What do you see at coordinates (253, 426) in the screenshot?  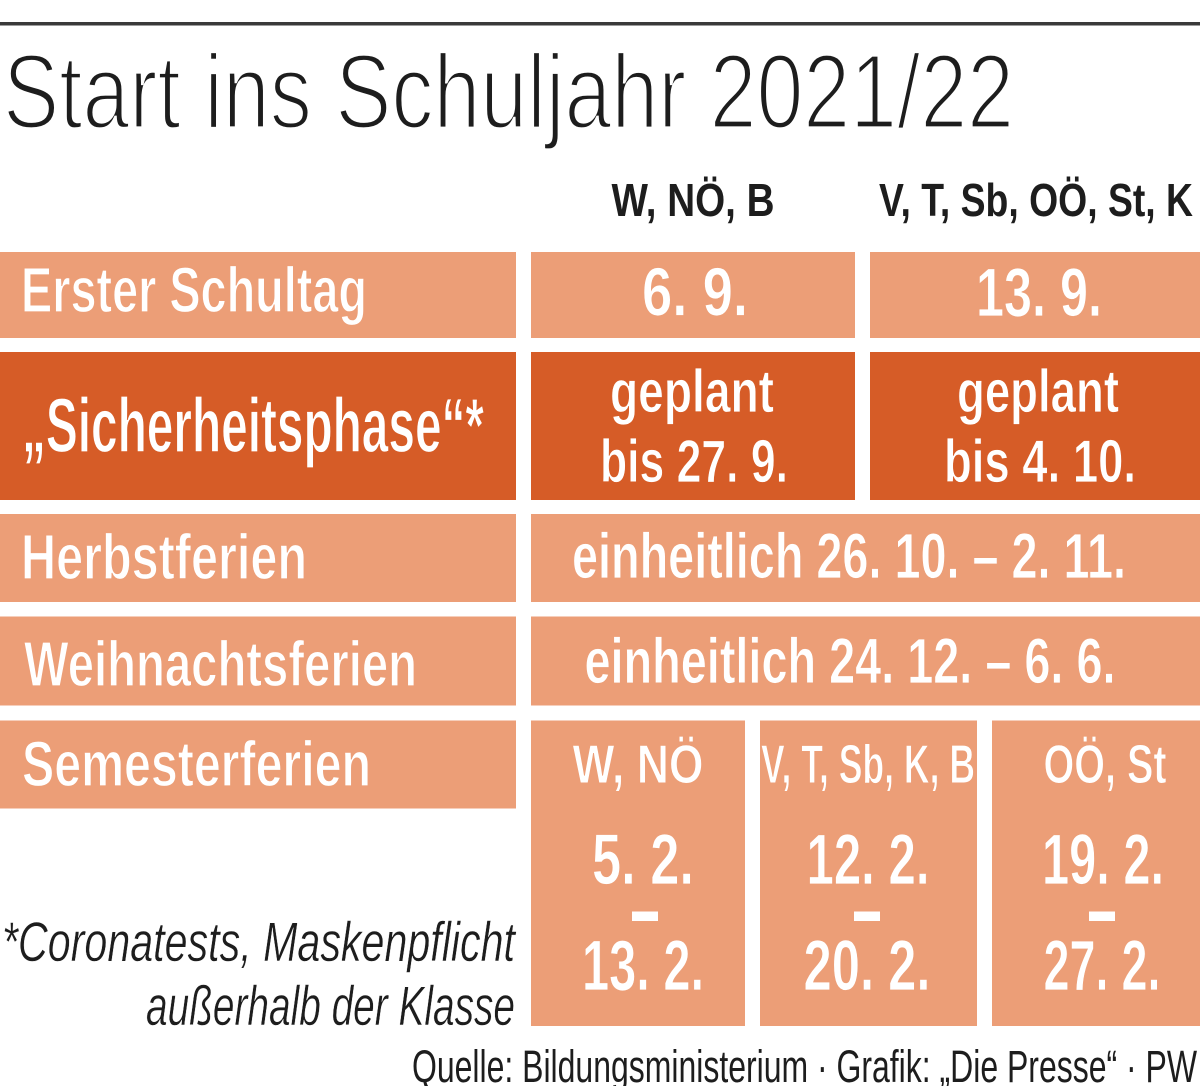 I see `svg-text: „Sicherheitsphase“*` at bounding box center [253, 426].